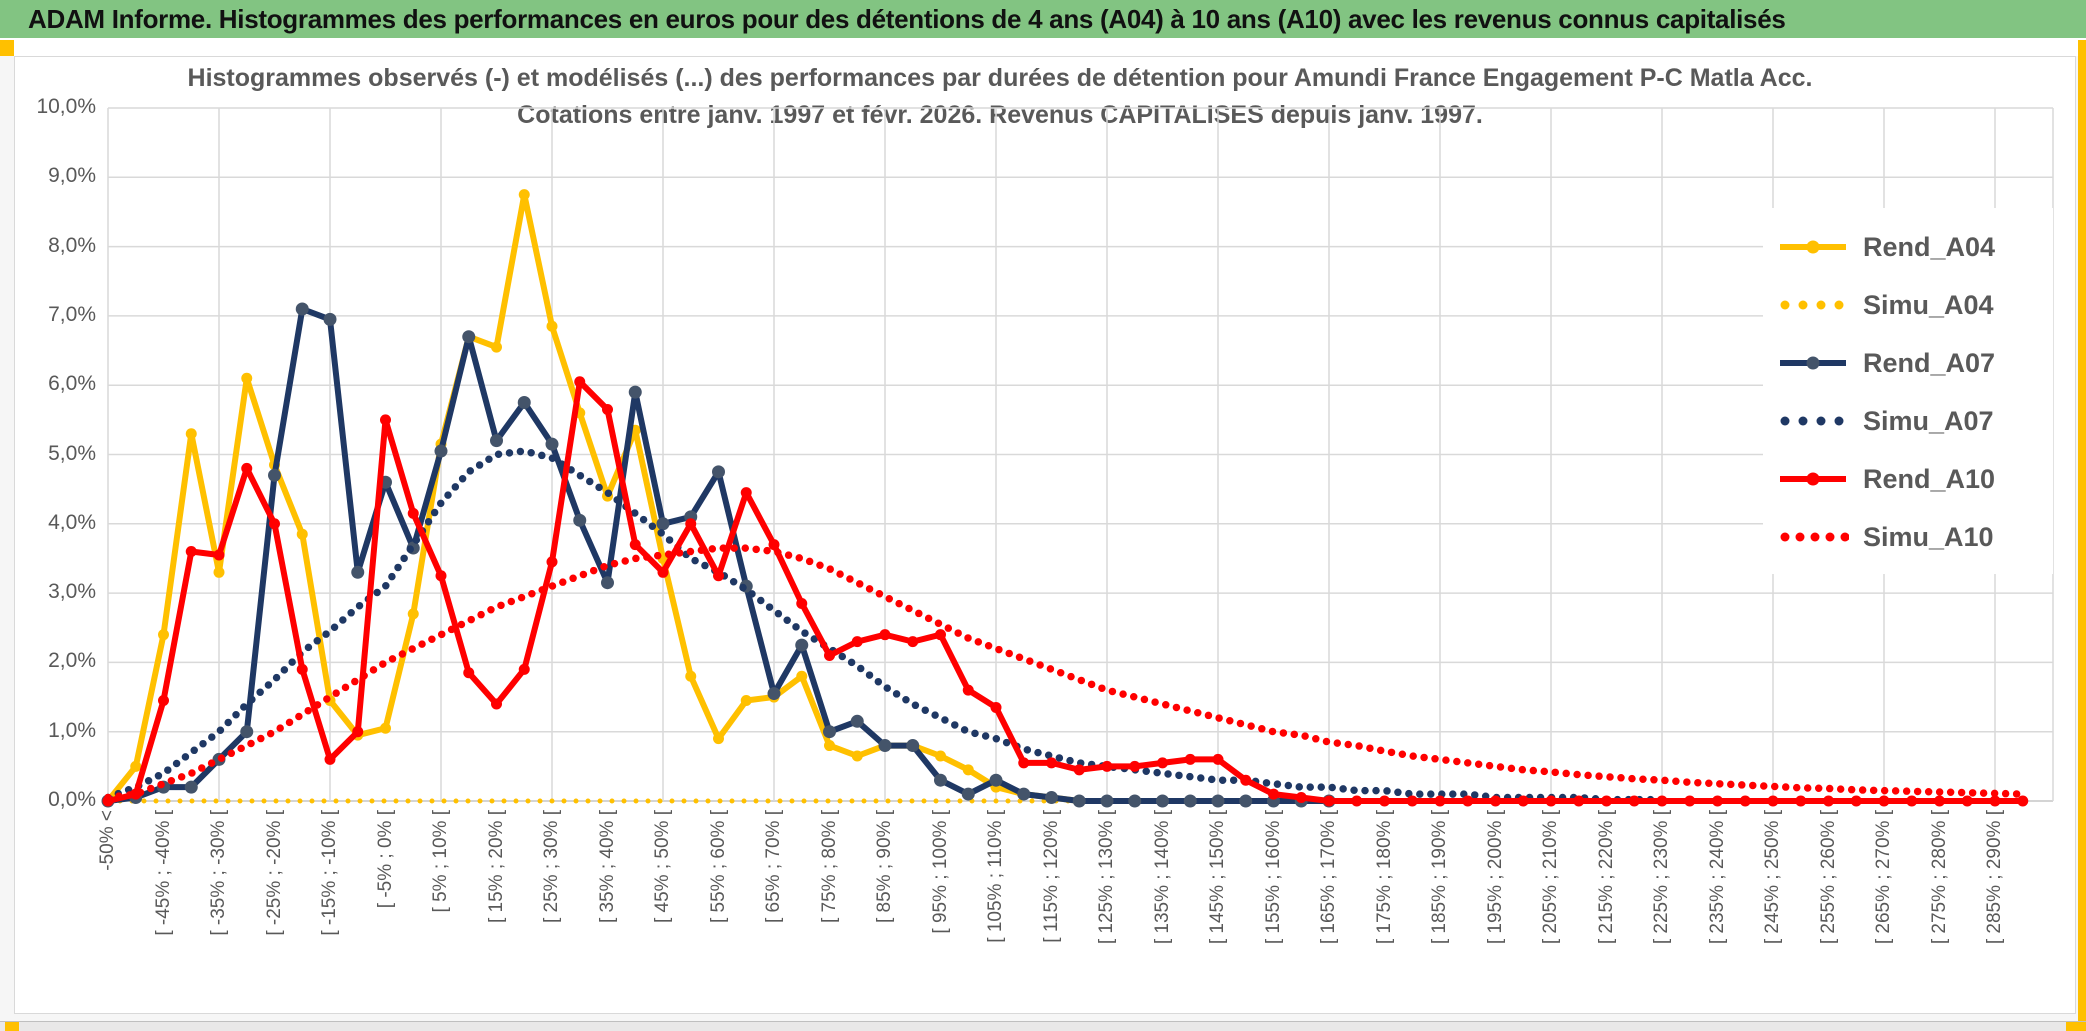  What do you see at coordinates (607, 867) in the screenshot?
I see `x-tick-label: [ 35% ; 40% [` at bounding box center [607, 867].